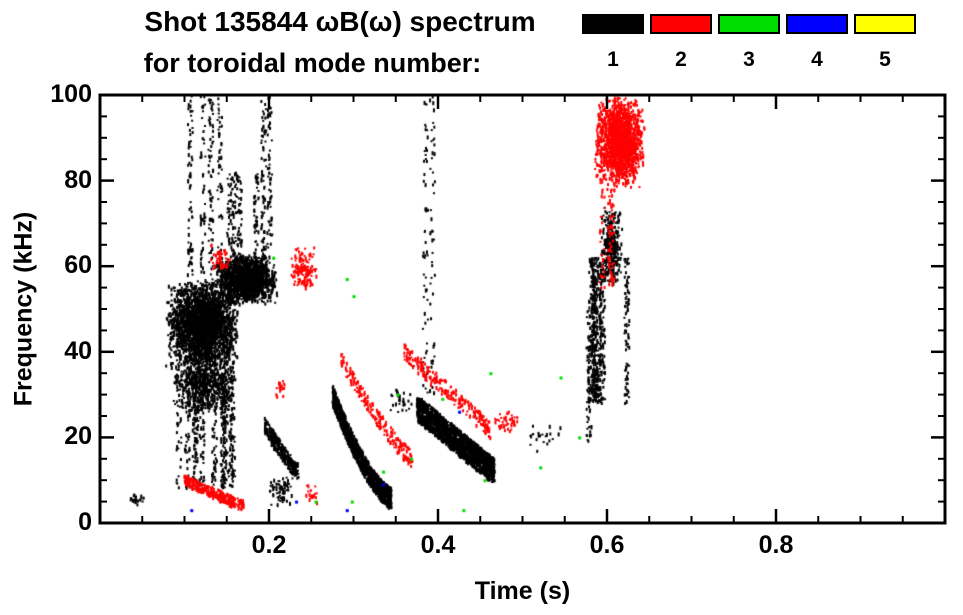 The height and width of the screenshot is (615, 963). I want to click on y-tick-label: 0, so click(85, 522).